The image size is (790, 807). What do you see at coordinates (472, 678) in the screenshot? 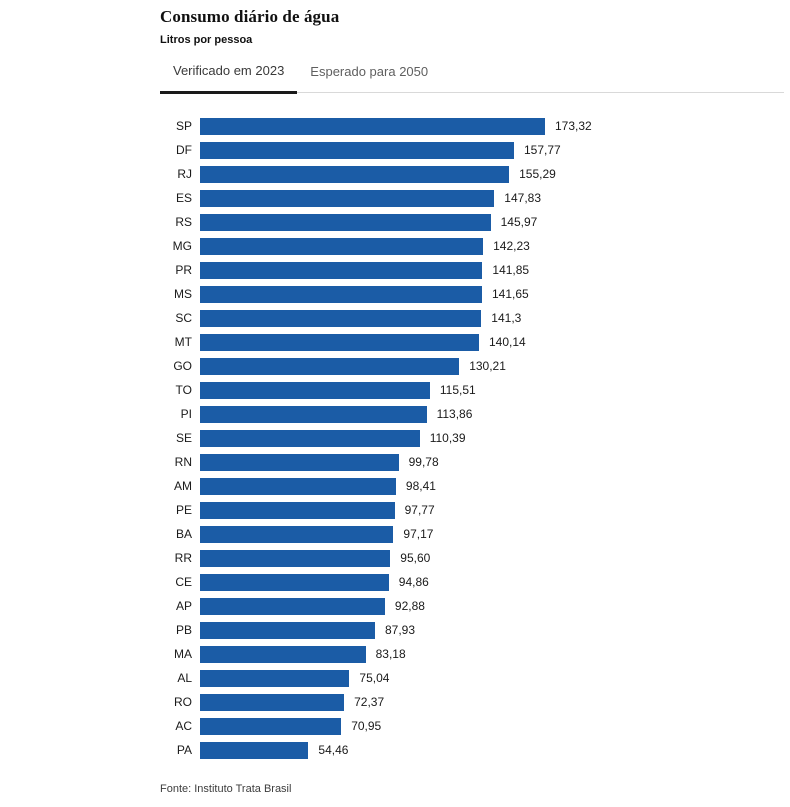
I see `bar-row: AL 75,04` at bounding box center [472, 678].